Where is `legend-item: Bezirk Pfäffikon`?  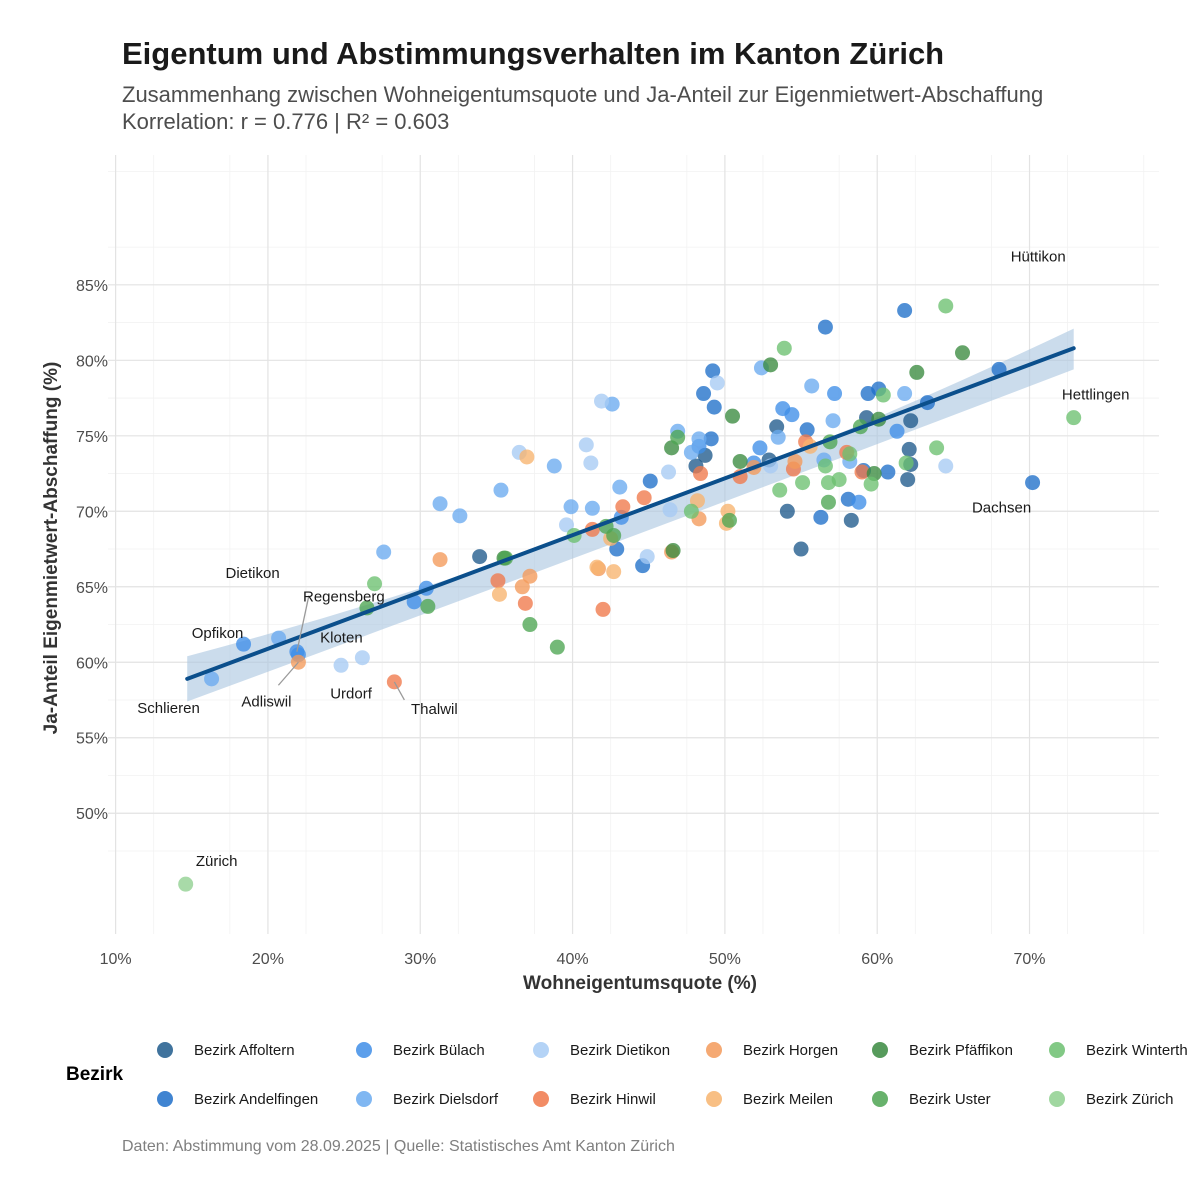
legend-item: Bezirk Pfäffikon is located at coordinates (942, 1050).